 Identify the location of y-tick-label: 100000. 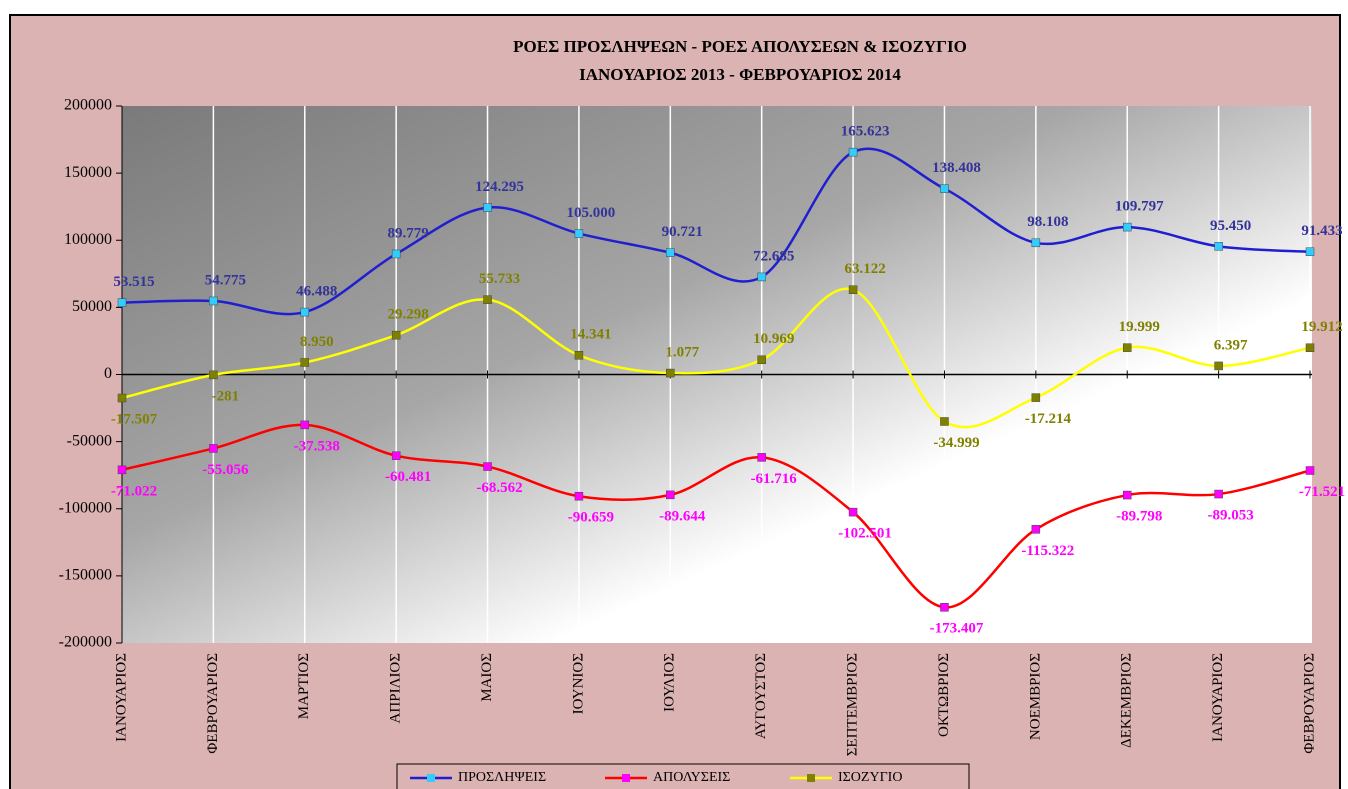
(88, 239).